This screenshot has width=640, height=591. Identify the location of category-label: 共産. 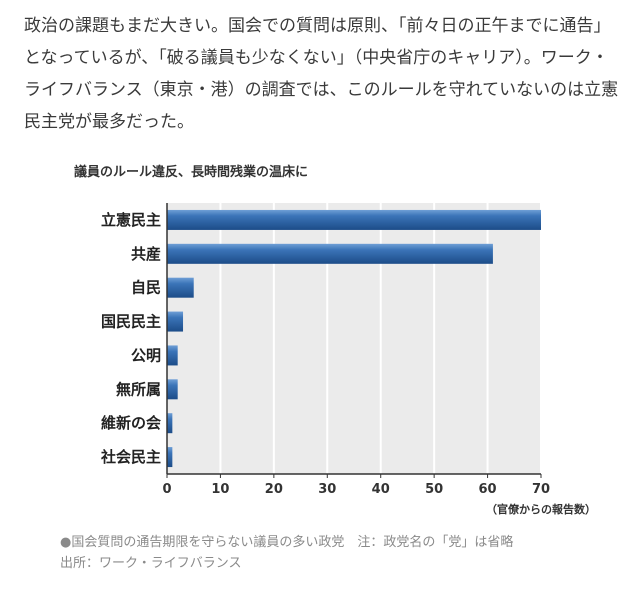
(146, 254).